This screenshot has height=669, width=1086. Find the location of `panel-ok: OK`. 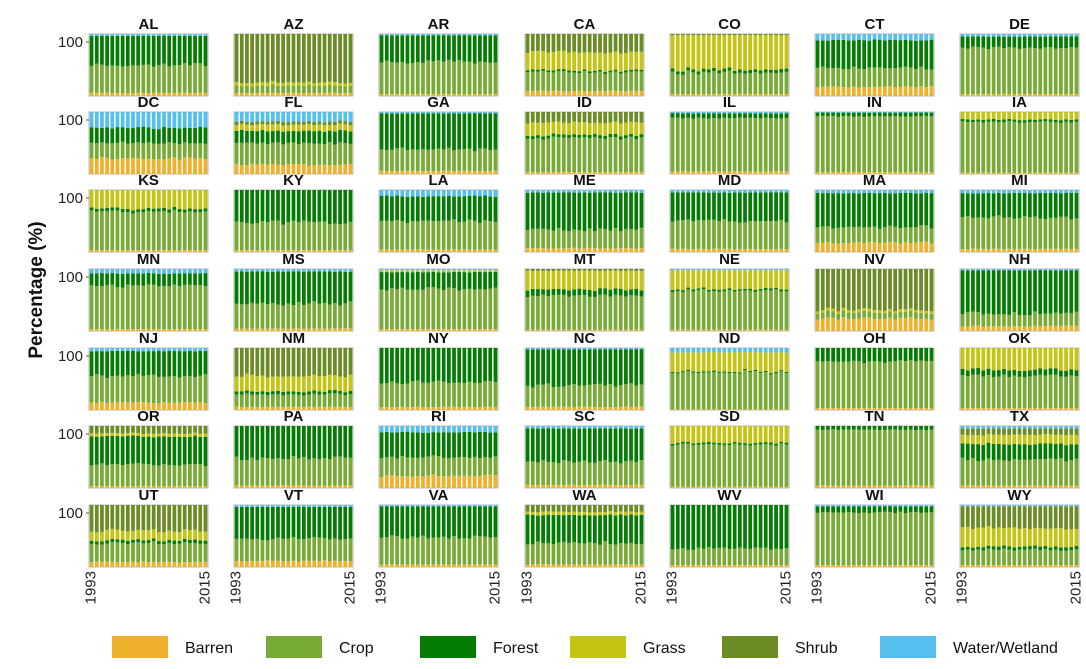

panel-ok: OK is located at coordinates (1019, 370).